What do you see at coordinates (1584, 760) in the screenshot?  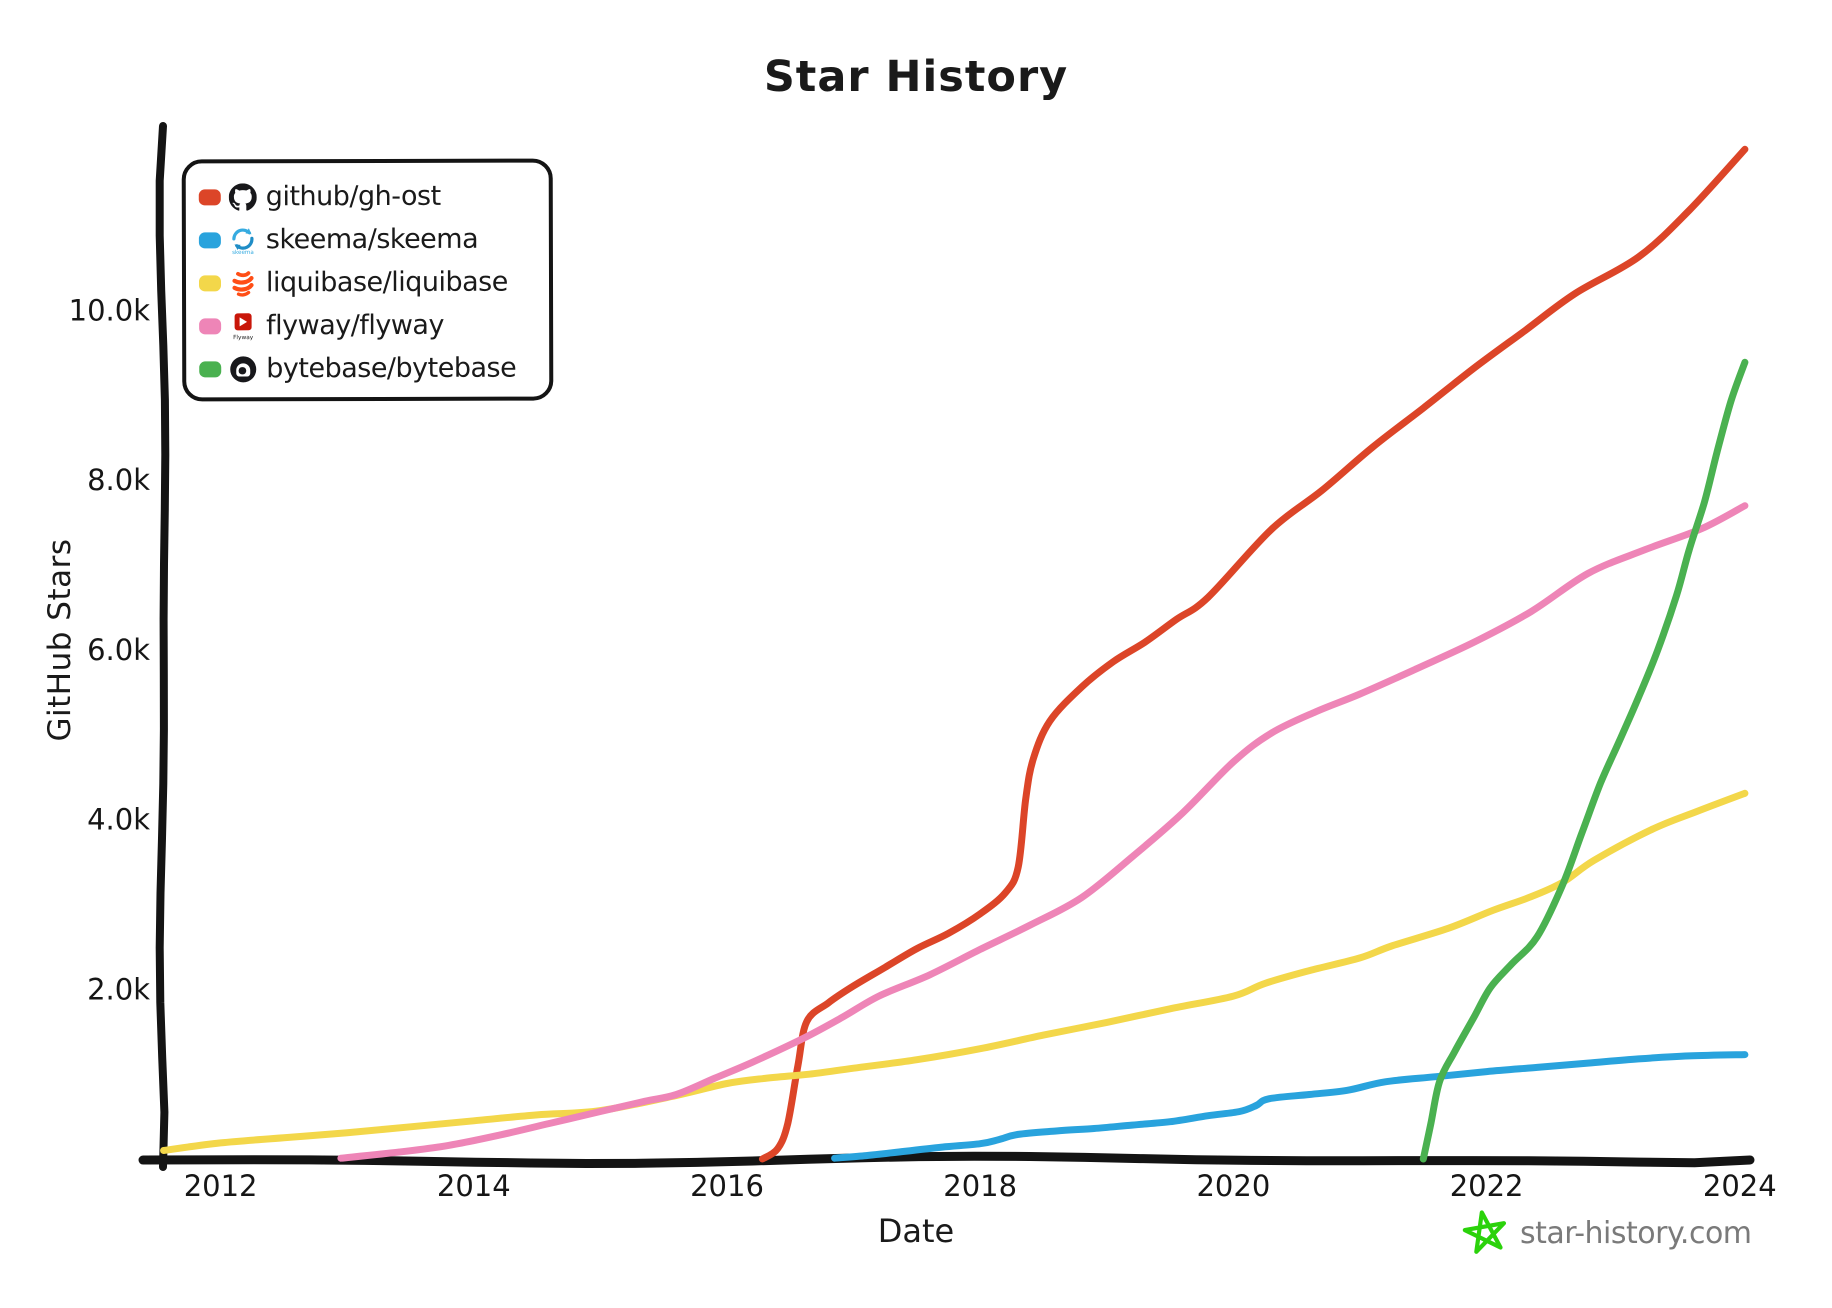 I see `series-line-bytebase-bytebase` at bounding box center [1584, 760].